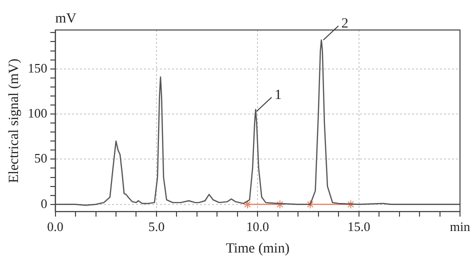  Describe the element at coordinates (460, 226) in the screenshot. I see `x-tick-label: min` at that location.